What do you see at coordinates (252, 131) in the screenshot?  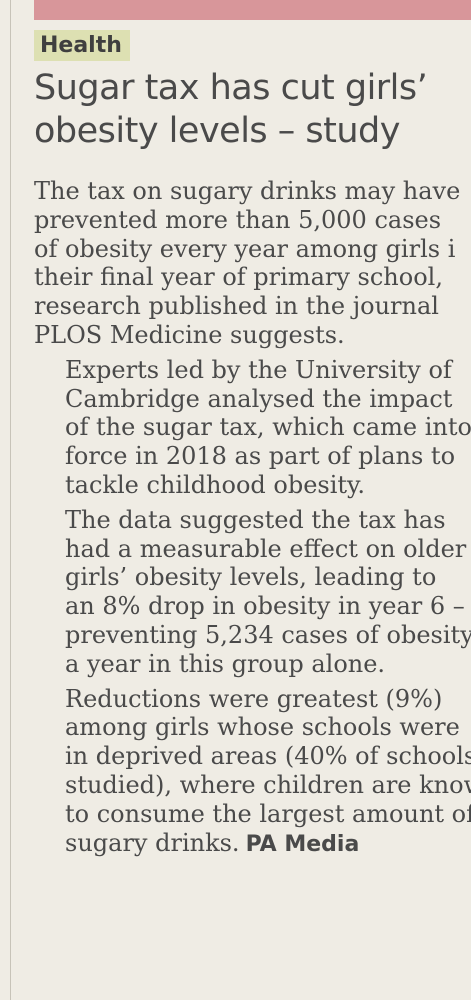 I see `headline-line: obesity levels – study` at bounding box center [252, 131].